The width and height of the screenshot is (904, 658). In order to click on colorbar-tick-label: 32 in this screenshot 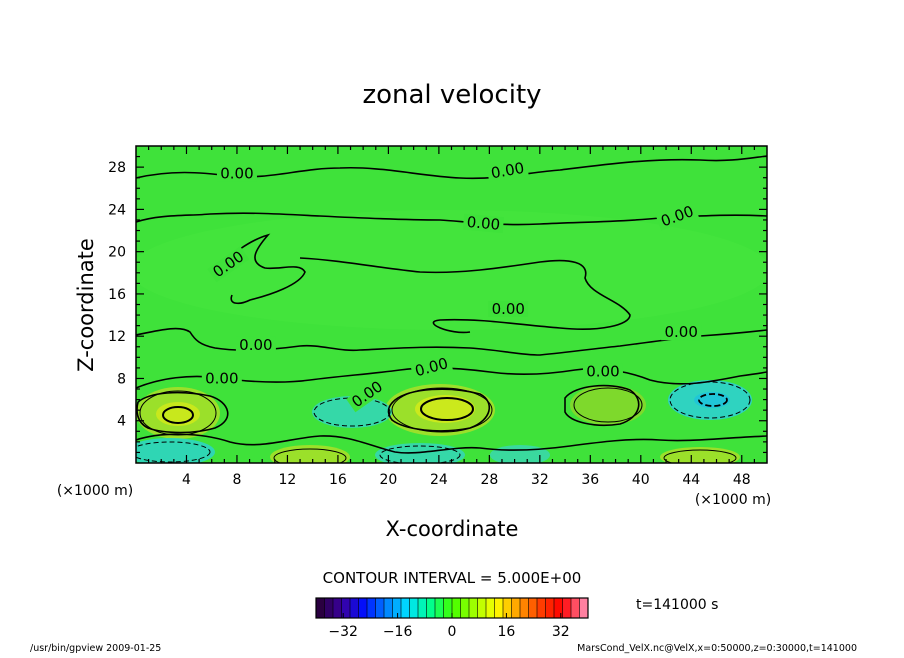, I will do `click(561, 632)`.